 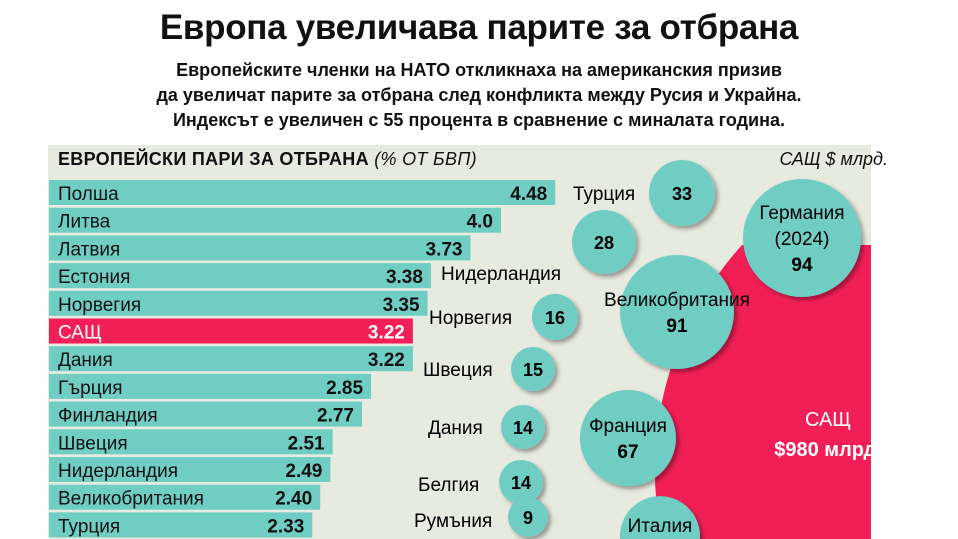 What do you see at coordinates (802, 265) in the screenshot?
I see `bubble-value-2: 94` at bounding box center [802, 265].